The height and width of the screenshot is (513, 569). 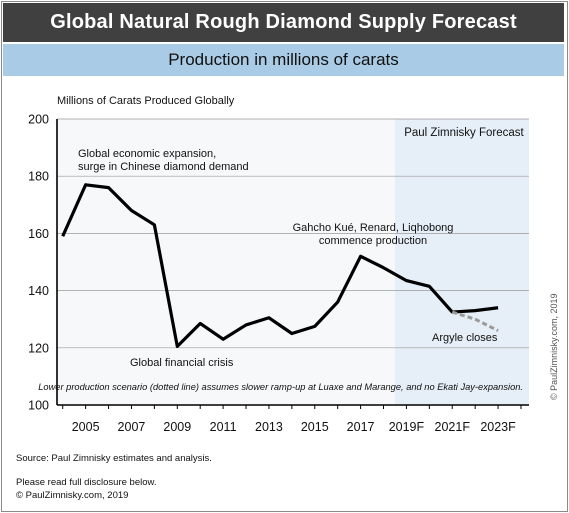 What do you see at coordinates (72, 495) in the screenshot?
I see `copyright-note: © PaulZimnisky.com, 2019` at bounding box center [72, 495].